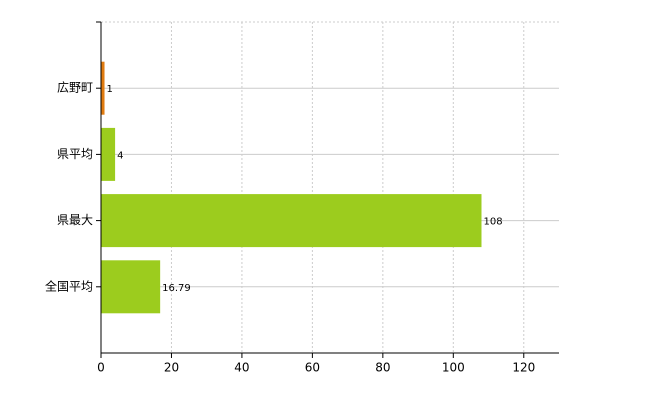 This screenshot has width=650, height=400. What do you see at coordinates (492, 222) in the screenshot?
I see `value-label: 108` at bounding box center [492, 222].